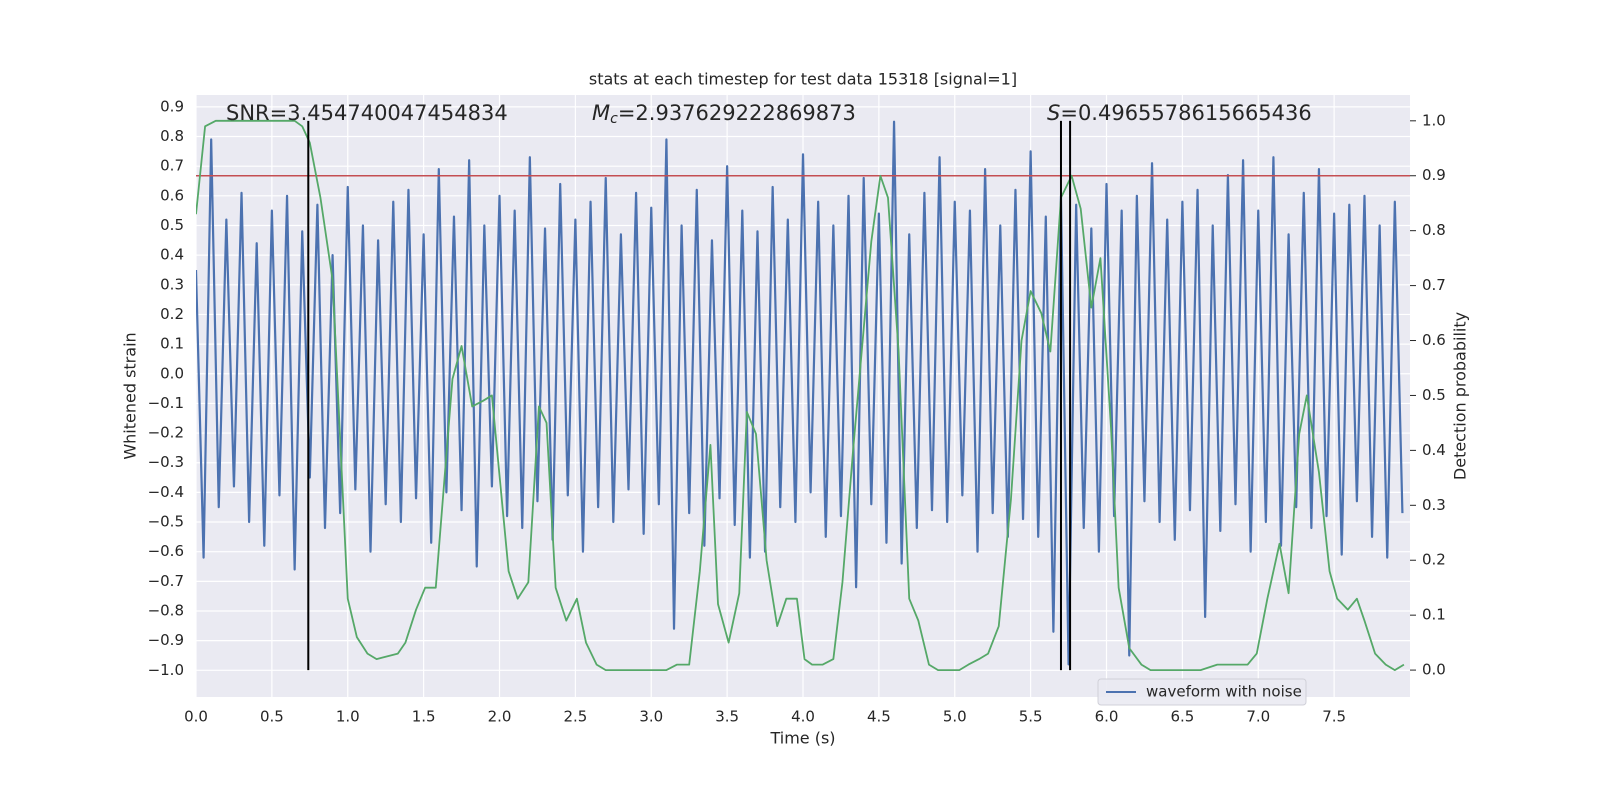  I want to click on y2-tick-label: 0.4, so click(1434, 450).